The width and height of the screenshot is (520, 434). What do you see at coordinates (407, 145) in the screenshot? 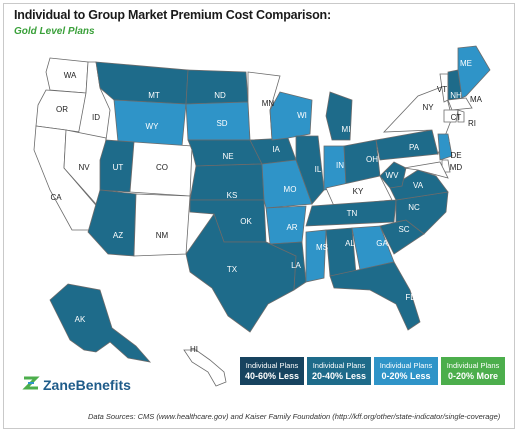
I see `state-pa` at bounding box center [407, 145].